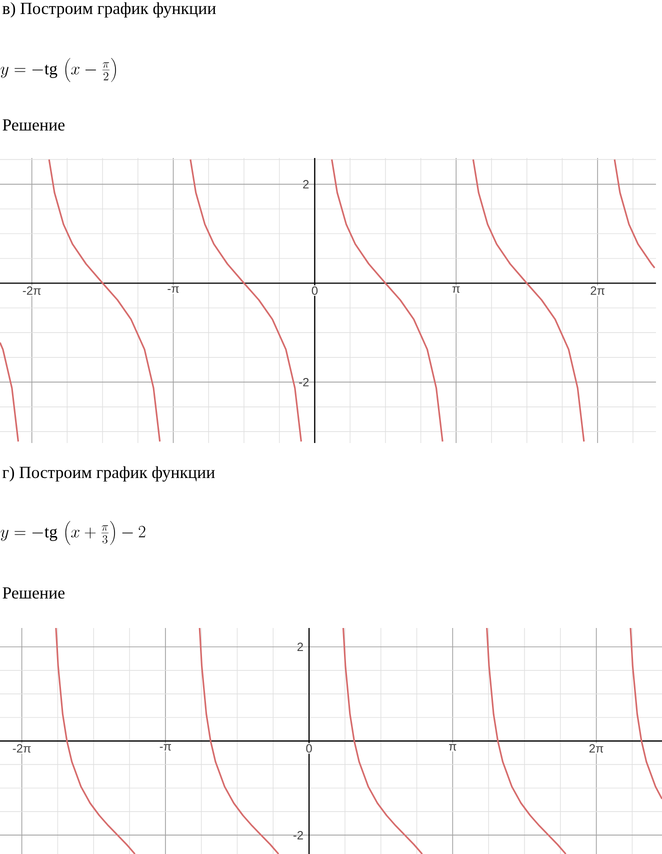 Image resolution: width=662 pixels, height=854 pixels. I want to click on chart-subtitle: $y=-\mathrm{tg}\,\left(x-\frac{\pi}{2}\right)$, so click(58, 70).